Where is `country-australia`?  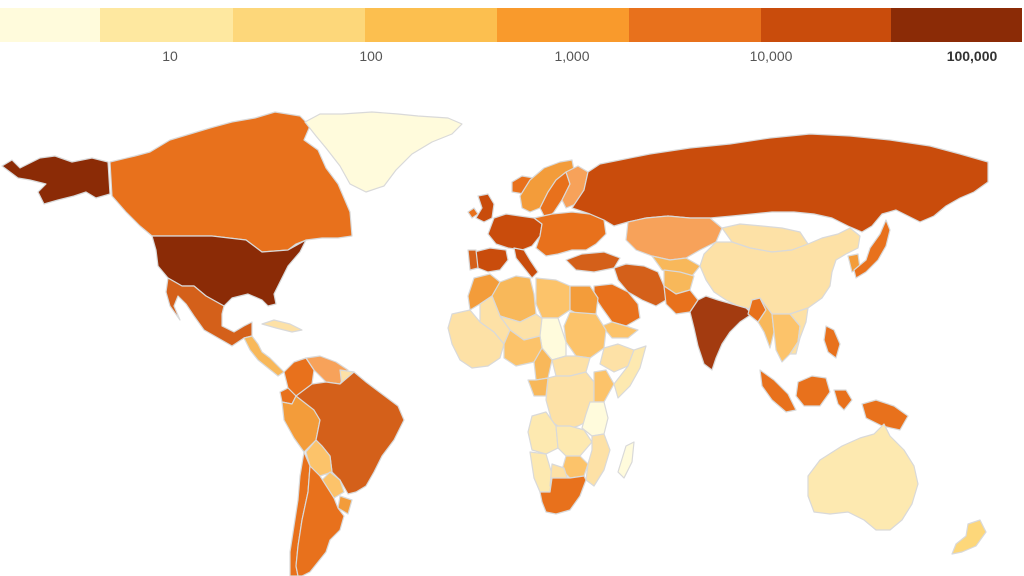
country-australia is located at coordinates (863, 477).